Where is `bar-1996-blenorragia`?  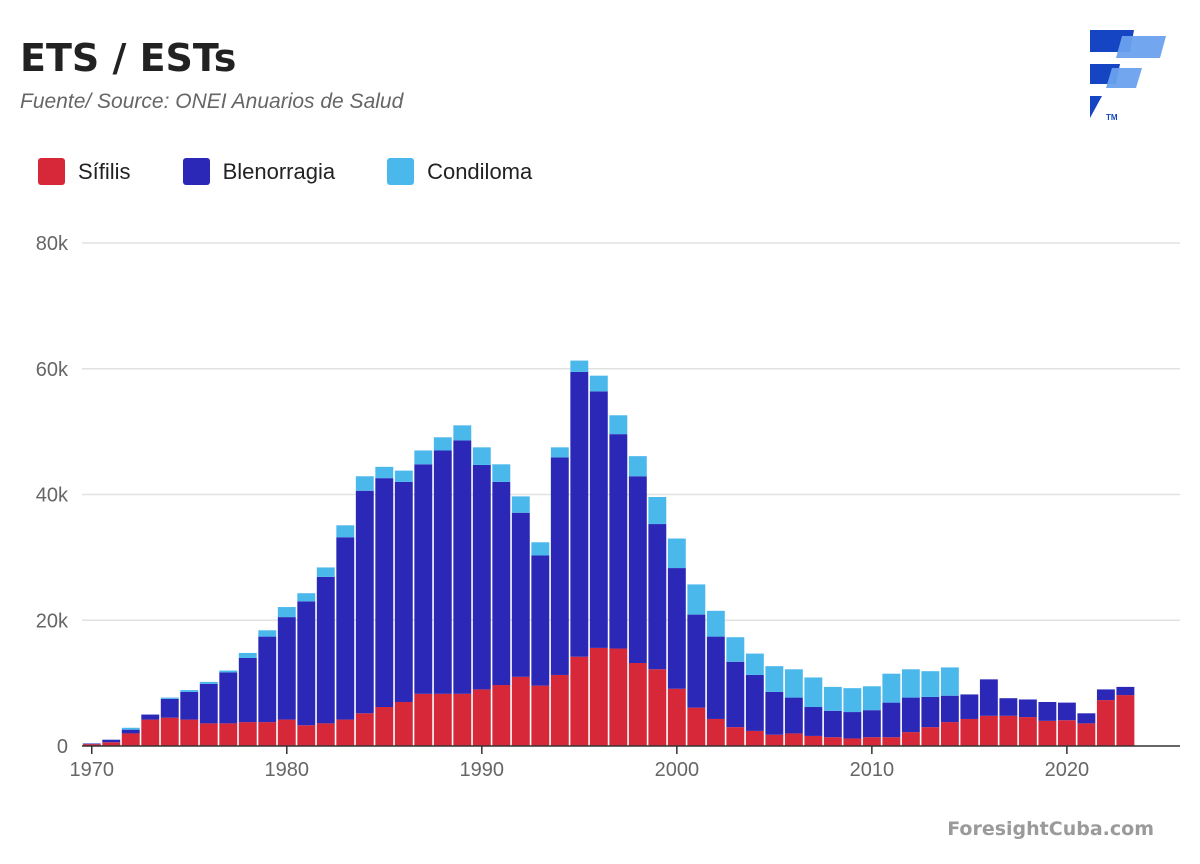
bar-1996-blenorragia is located at coordinates (598, 519).